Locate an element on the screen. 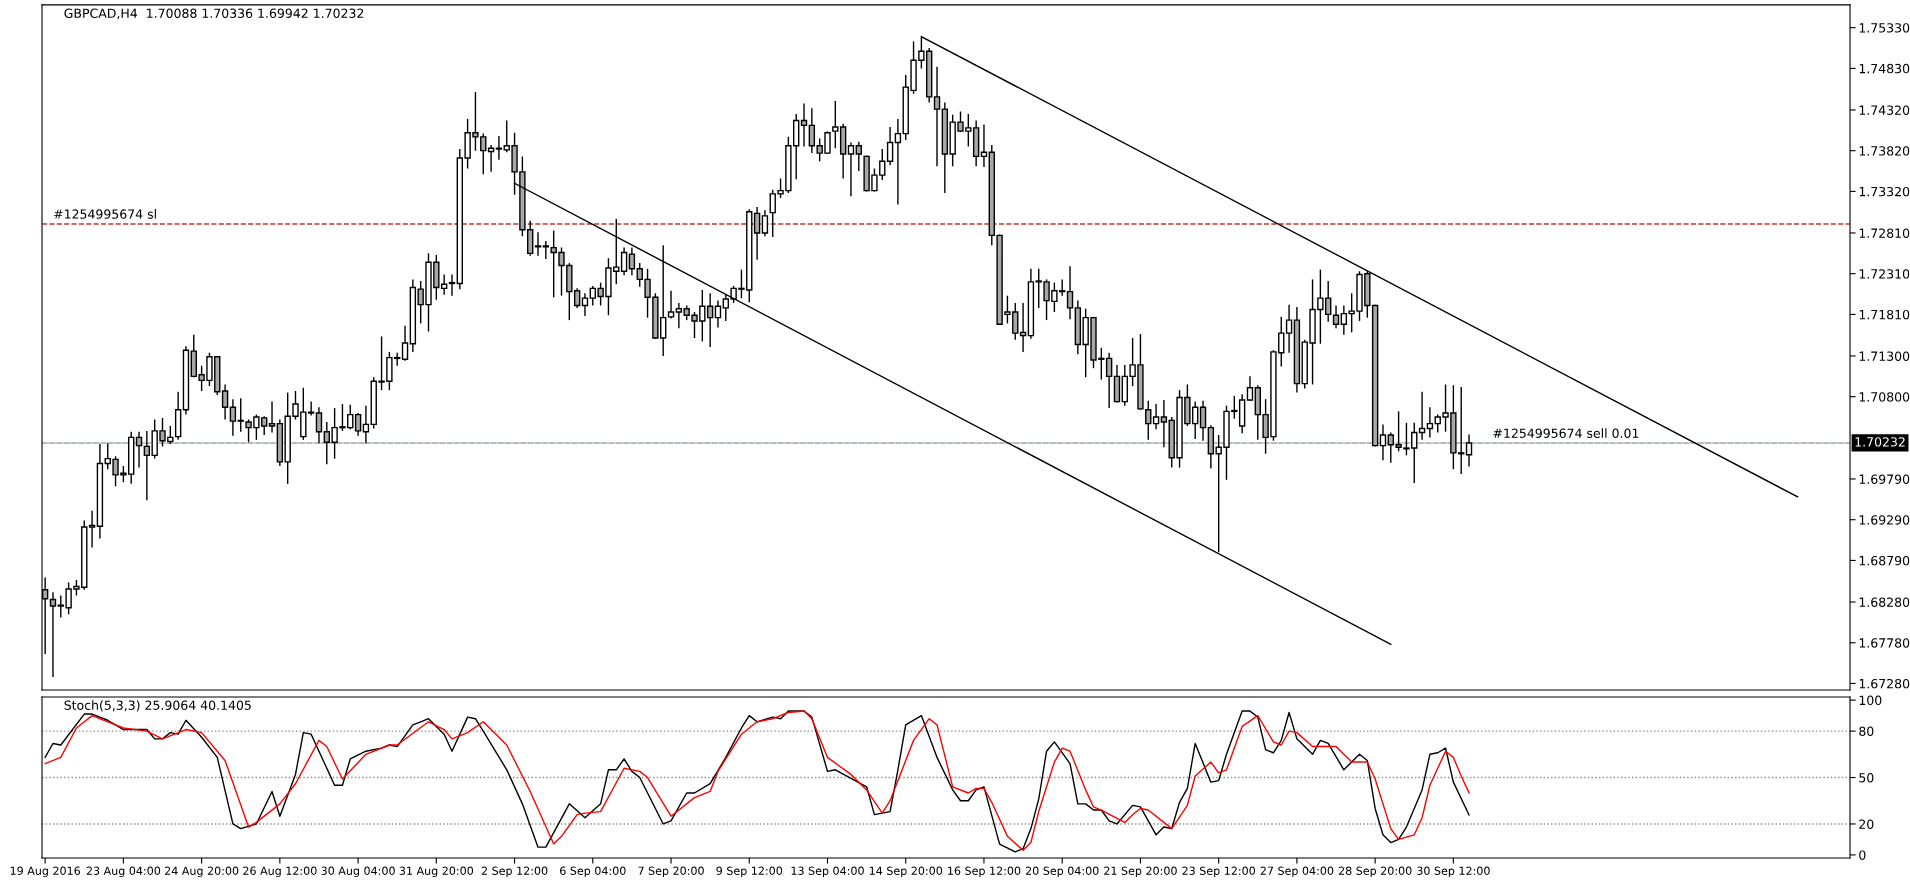 Image resolution: width=1910 pixels, height=884 pixels. y-tick-label: 1.72310 is located at coordinates (1884, 274).